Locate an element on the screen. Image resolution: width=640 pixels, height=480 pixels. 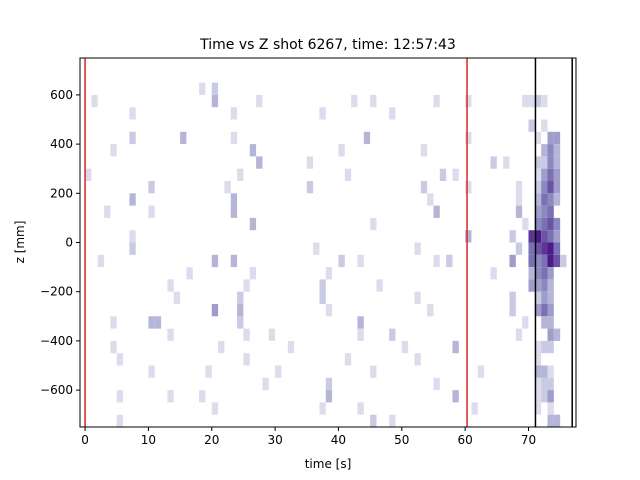
x-tick-label: 40 is located at coordinates (338, 440).